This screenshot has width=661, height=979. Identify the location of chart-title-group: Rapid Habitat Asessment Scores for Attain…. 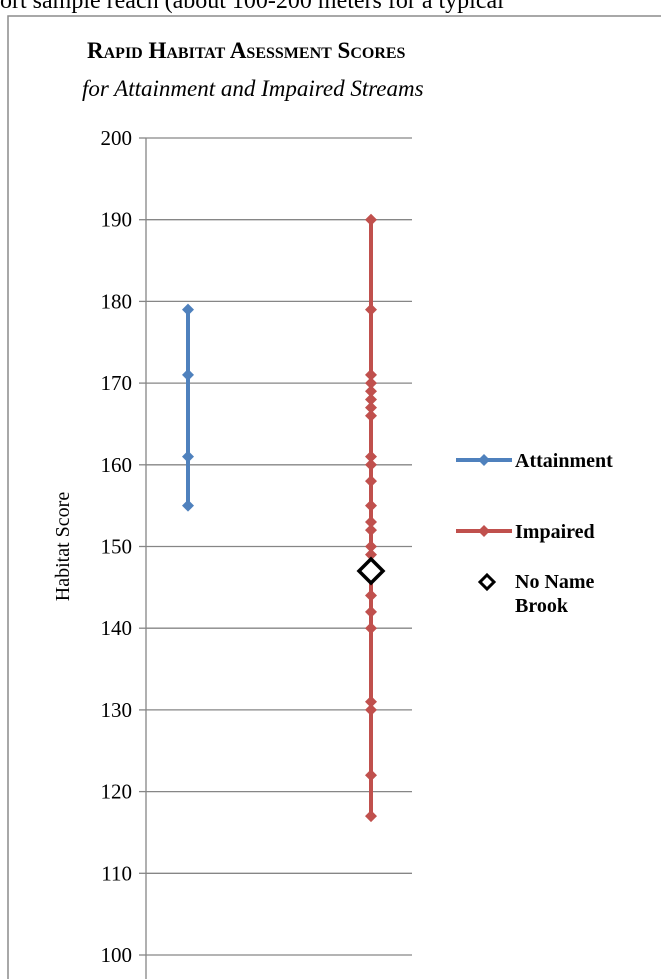
(253, 69).